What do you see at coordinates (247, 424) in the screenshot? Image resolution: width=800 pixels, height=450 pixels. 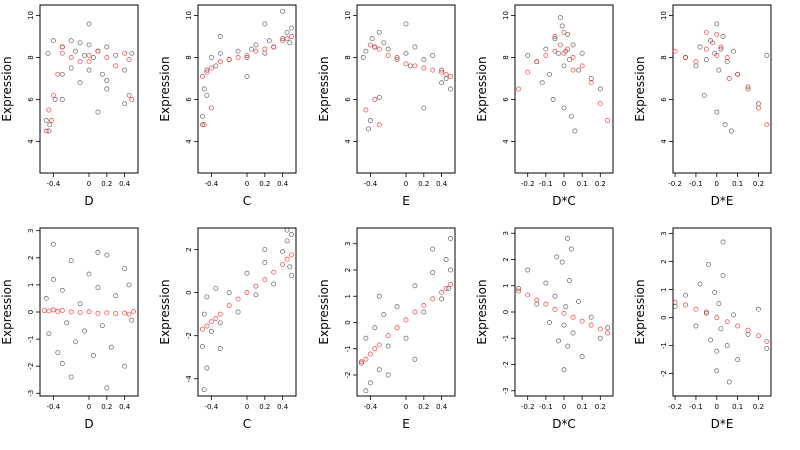 I see `x-axis-label: C` at bounding box center [247, 424].